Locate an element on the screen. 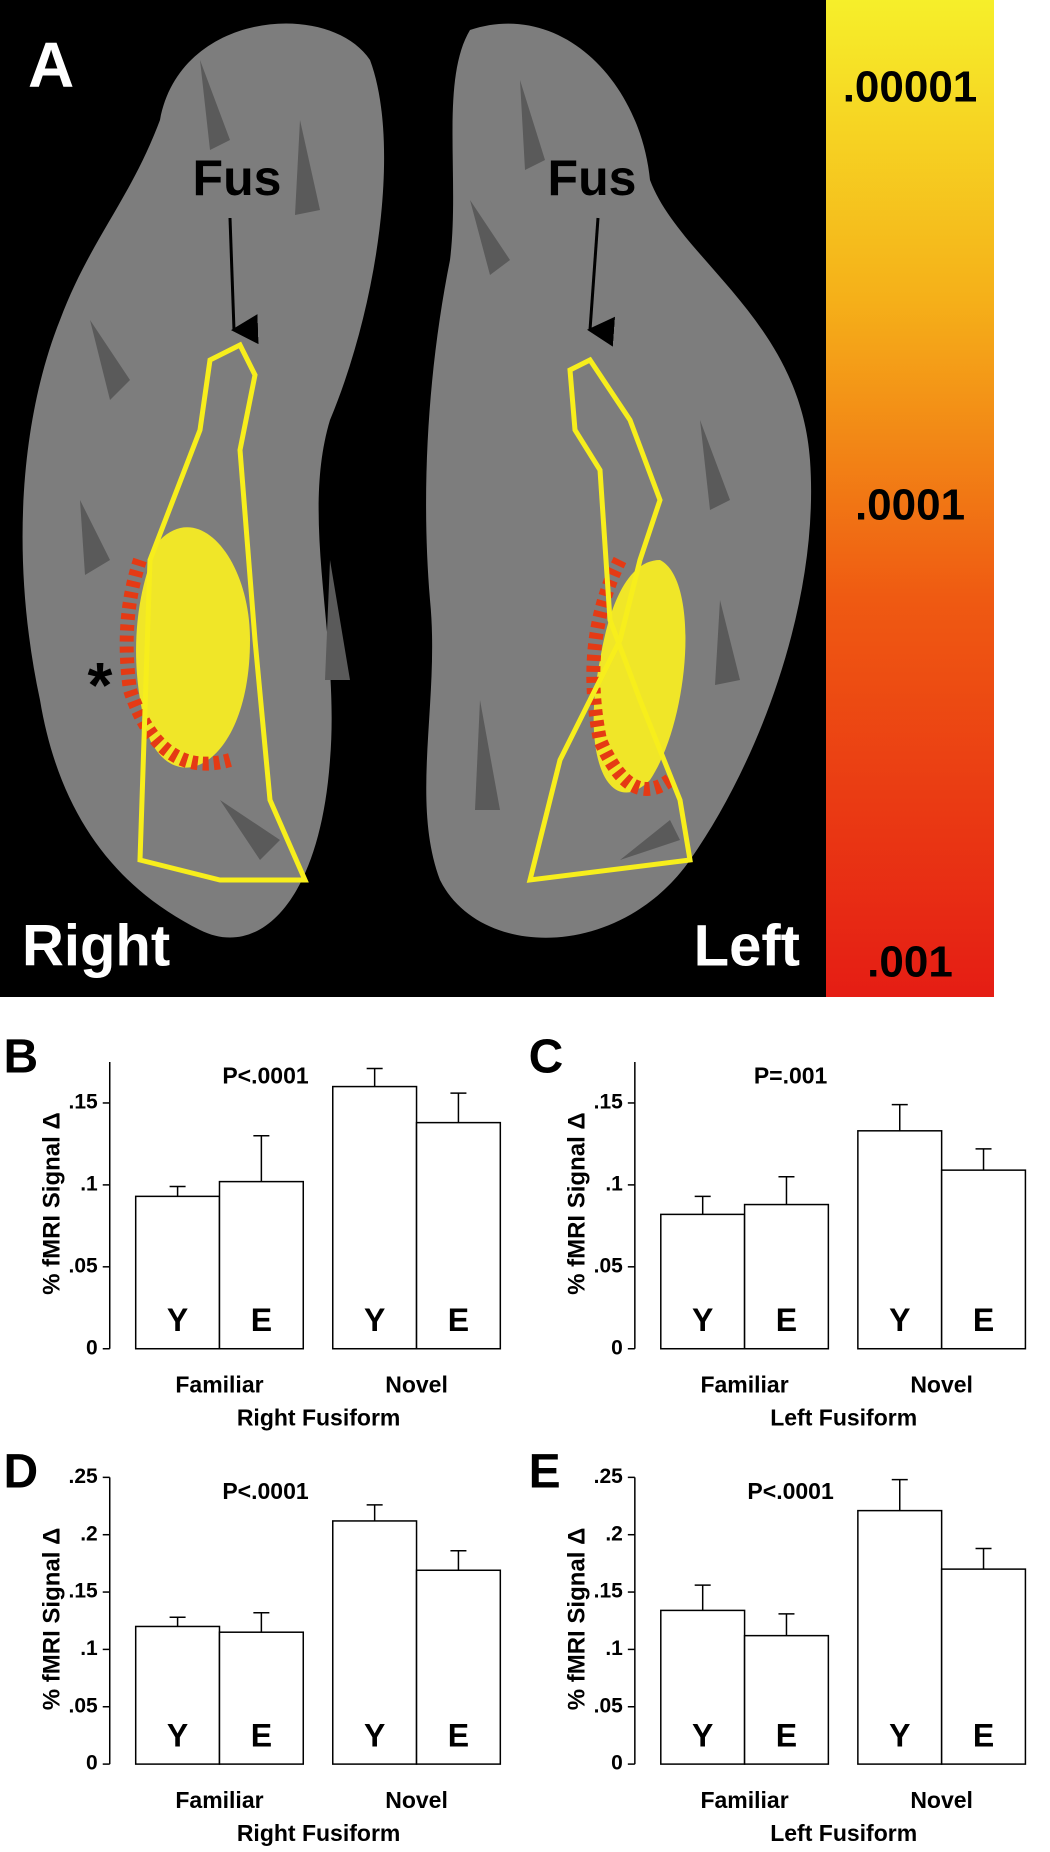 This screenshot has height=1852, width=1050. panel-label: A is located at coordinates (51, 65).